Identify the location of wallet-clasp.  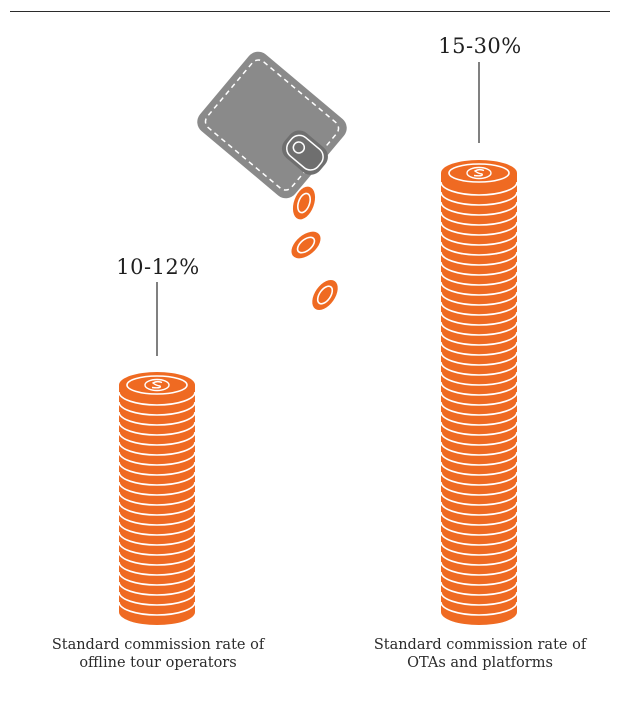
(304, 152).